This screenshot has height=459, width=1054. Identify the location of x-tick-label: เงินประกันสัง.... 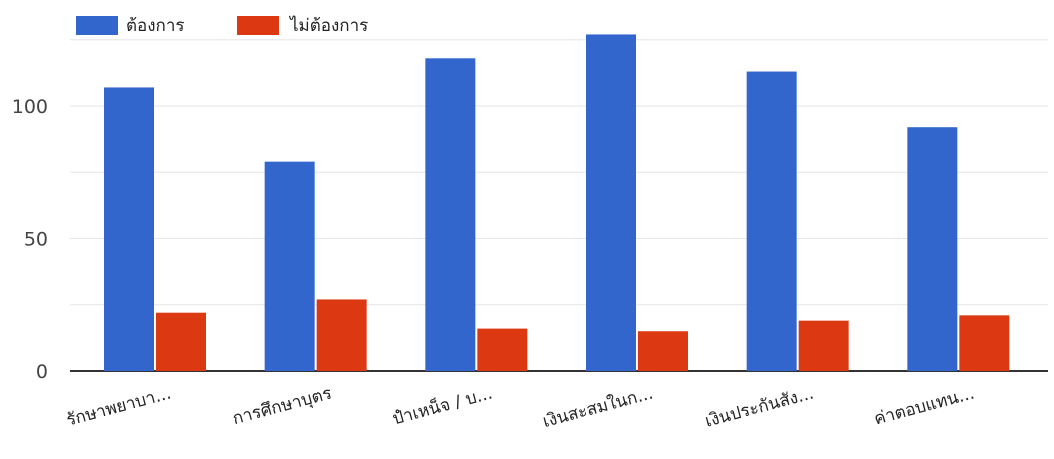
(759, 408).